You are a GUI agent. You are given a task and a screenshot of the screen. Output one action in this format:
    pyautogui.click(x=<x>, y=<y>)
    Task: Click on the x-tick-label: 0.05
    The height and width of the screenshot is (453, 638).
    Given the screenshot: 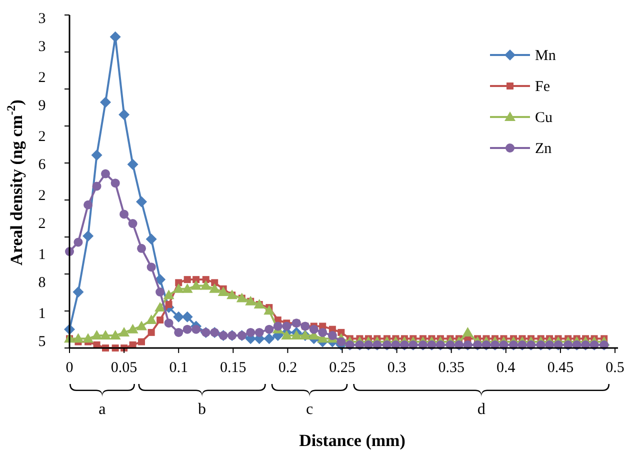 What is the action you would take?
    pyautogui.click(x=124, y=368)
    